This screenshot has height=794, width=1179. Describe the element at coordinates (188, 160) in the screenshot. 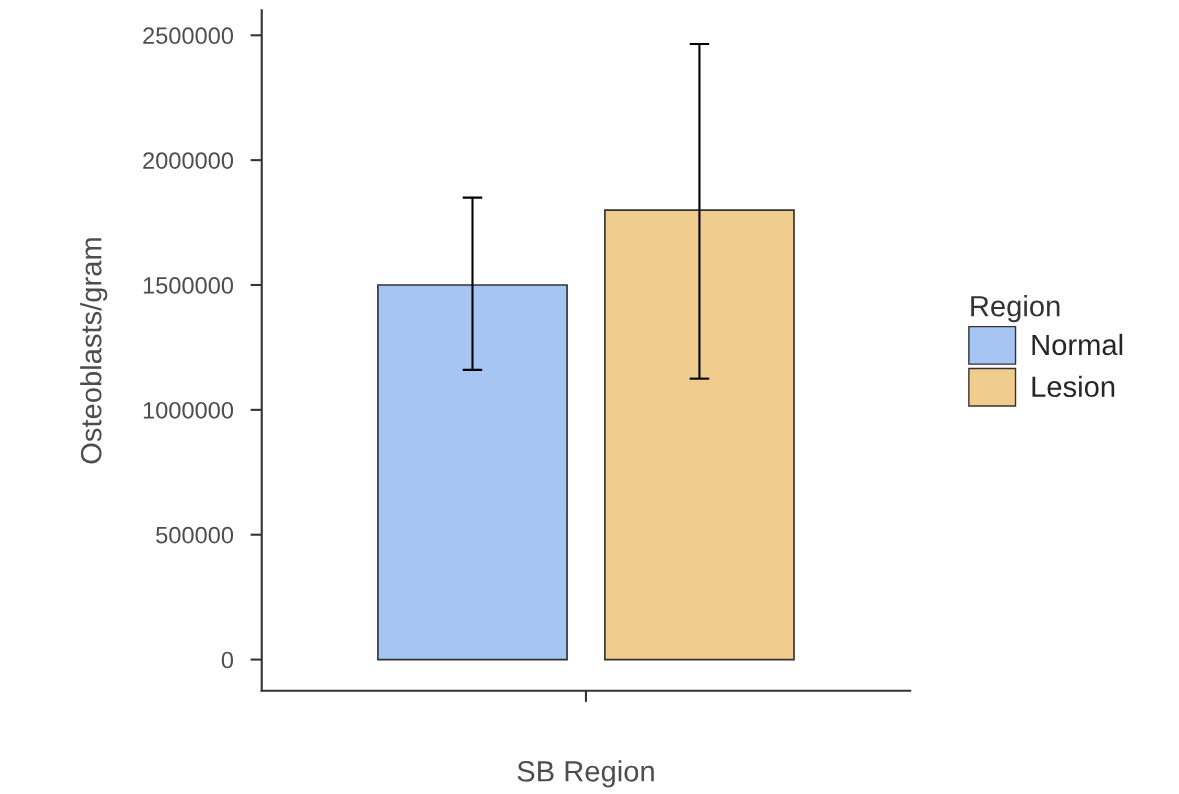

I see `y-tick-label: 2000000` at that location.